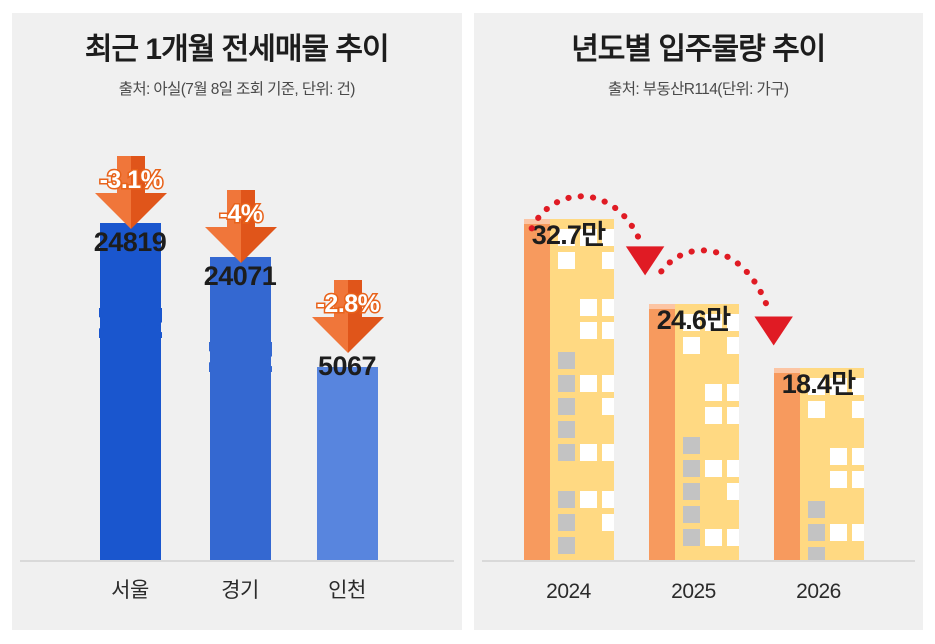 The image size is (935, 644). I want to click on bar-gyeonggi, so click(240, 408).